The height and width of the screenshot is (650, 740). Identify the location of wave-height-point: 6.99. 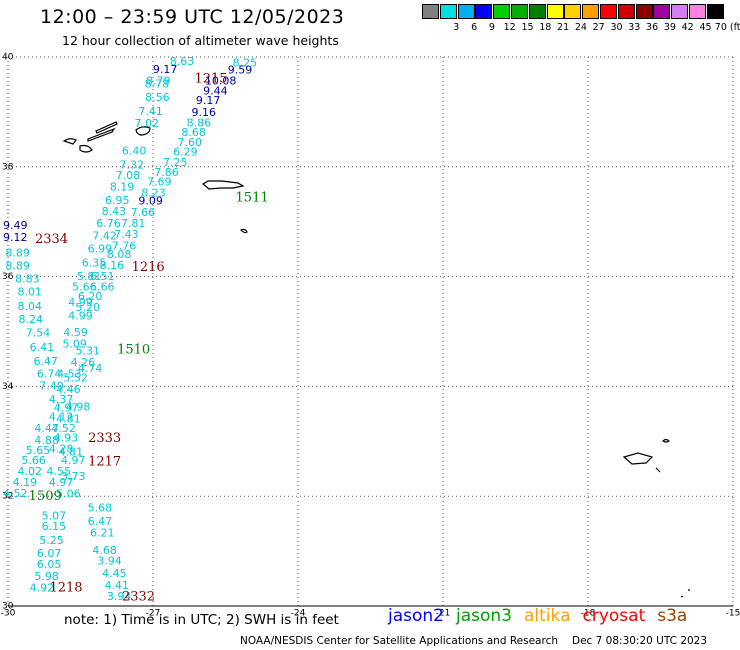
(100, 249).